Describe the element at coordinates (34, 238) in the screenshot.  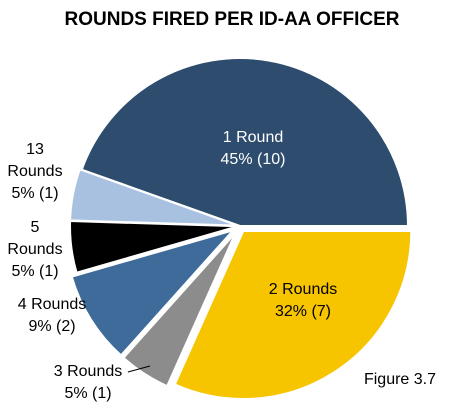
I see `slice-label: 5 Rounds` at that location.